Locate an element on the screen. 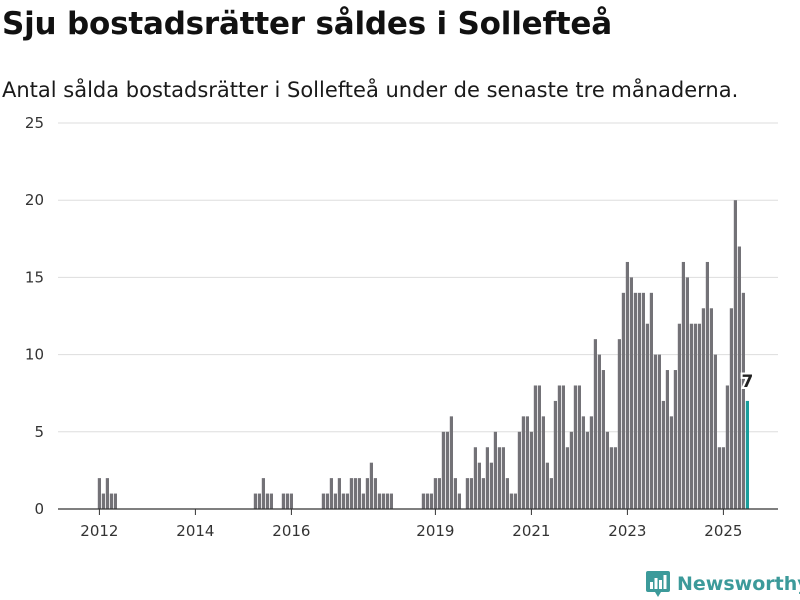  y-tick-label-20: 20 is located at coordinates (34, 200).